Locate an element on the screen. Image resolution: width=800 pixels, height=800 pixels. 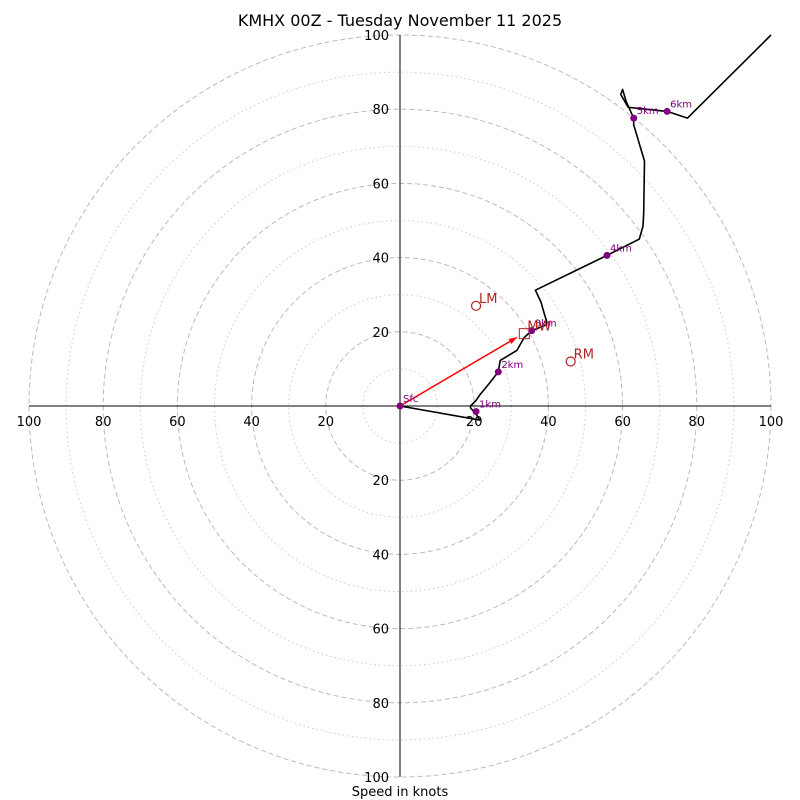
shear-vector-arrowhead is located at coordinates (512, 341).